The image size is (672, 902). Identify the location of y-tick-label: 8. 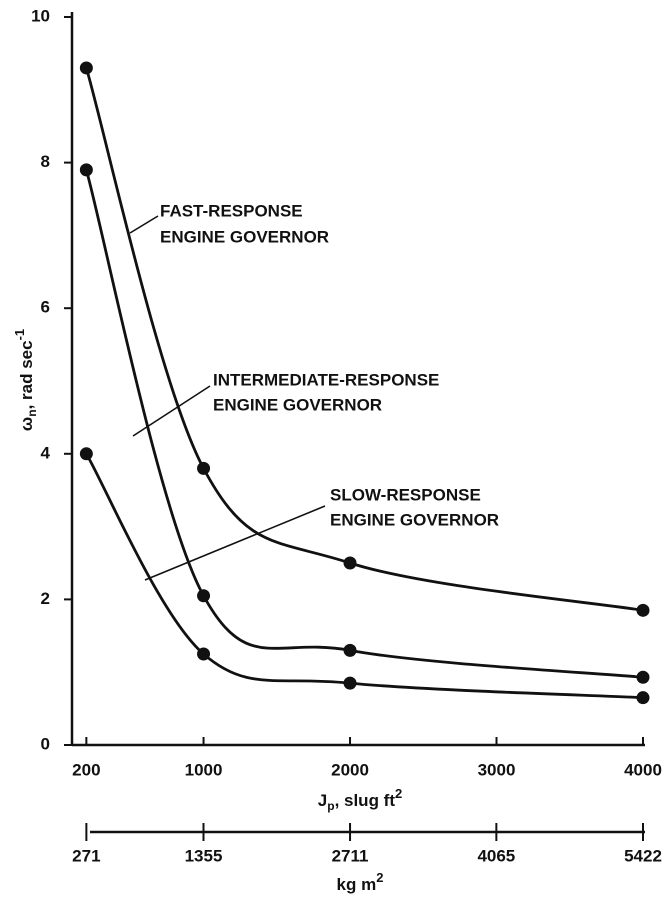
(45, 161).